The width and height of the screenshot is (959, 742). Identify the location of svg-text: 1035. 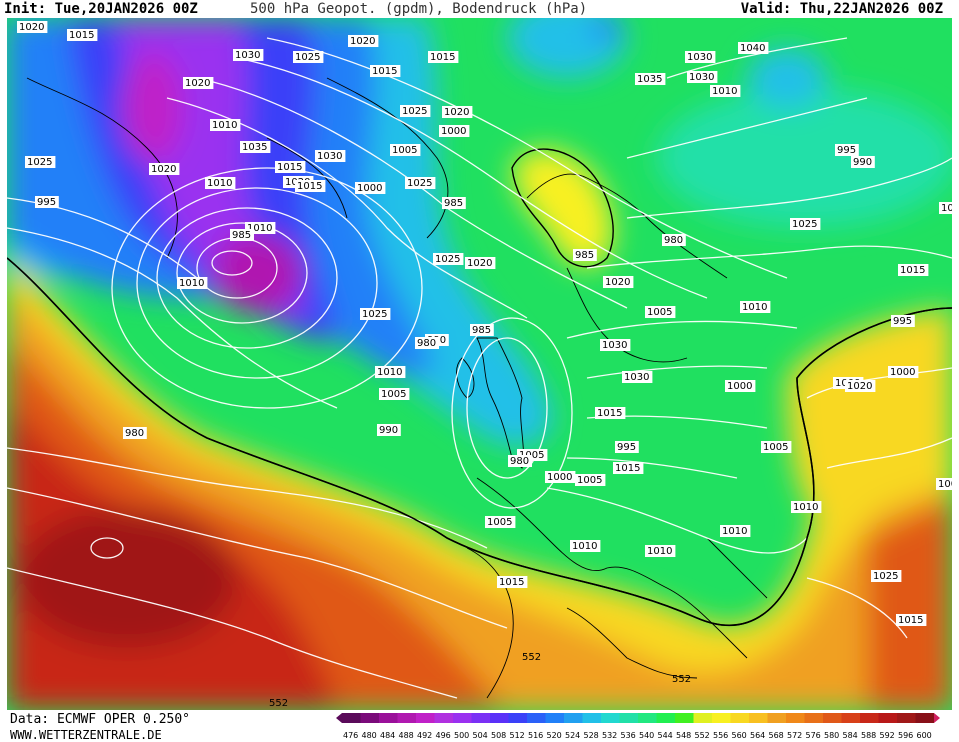
(649, 79).